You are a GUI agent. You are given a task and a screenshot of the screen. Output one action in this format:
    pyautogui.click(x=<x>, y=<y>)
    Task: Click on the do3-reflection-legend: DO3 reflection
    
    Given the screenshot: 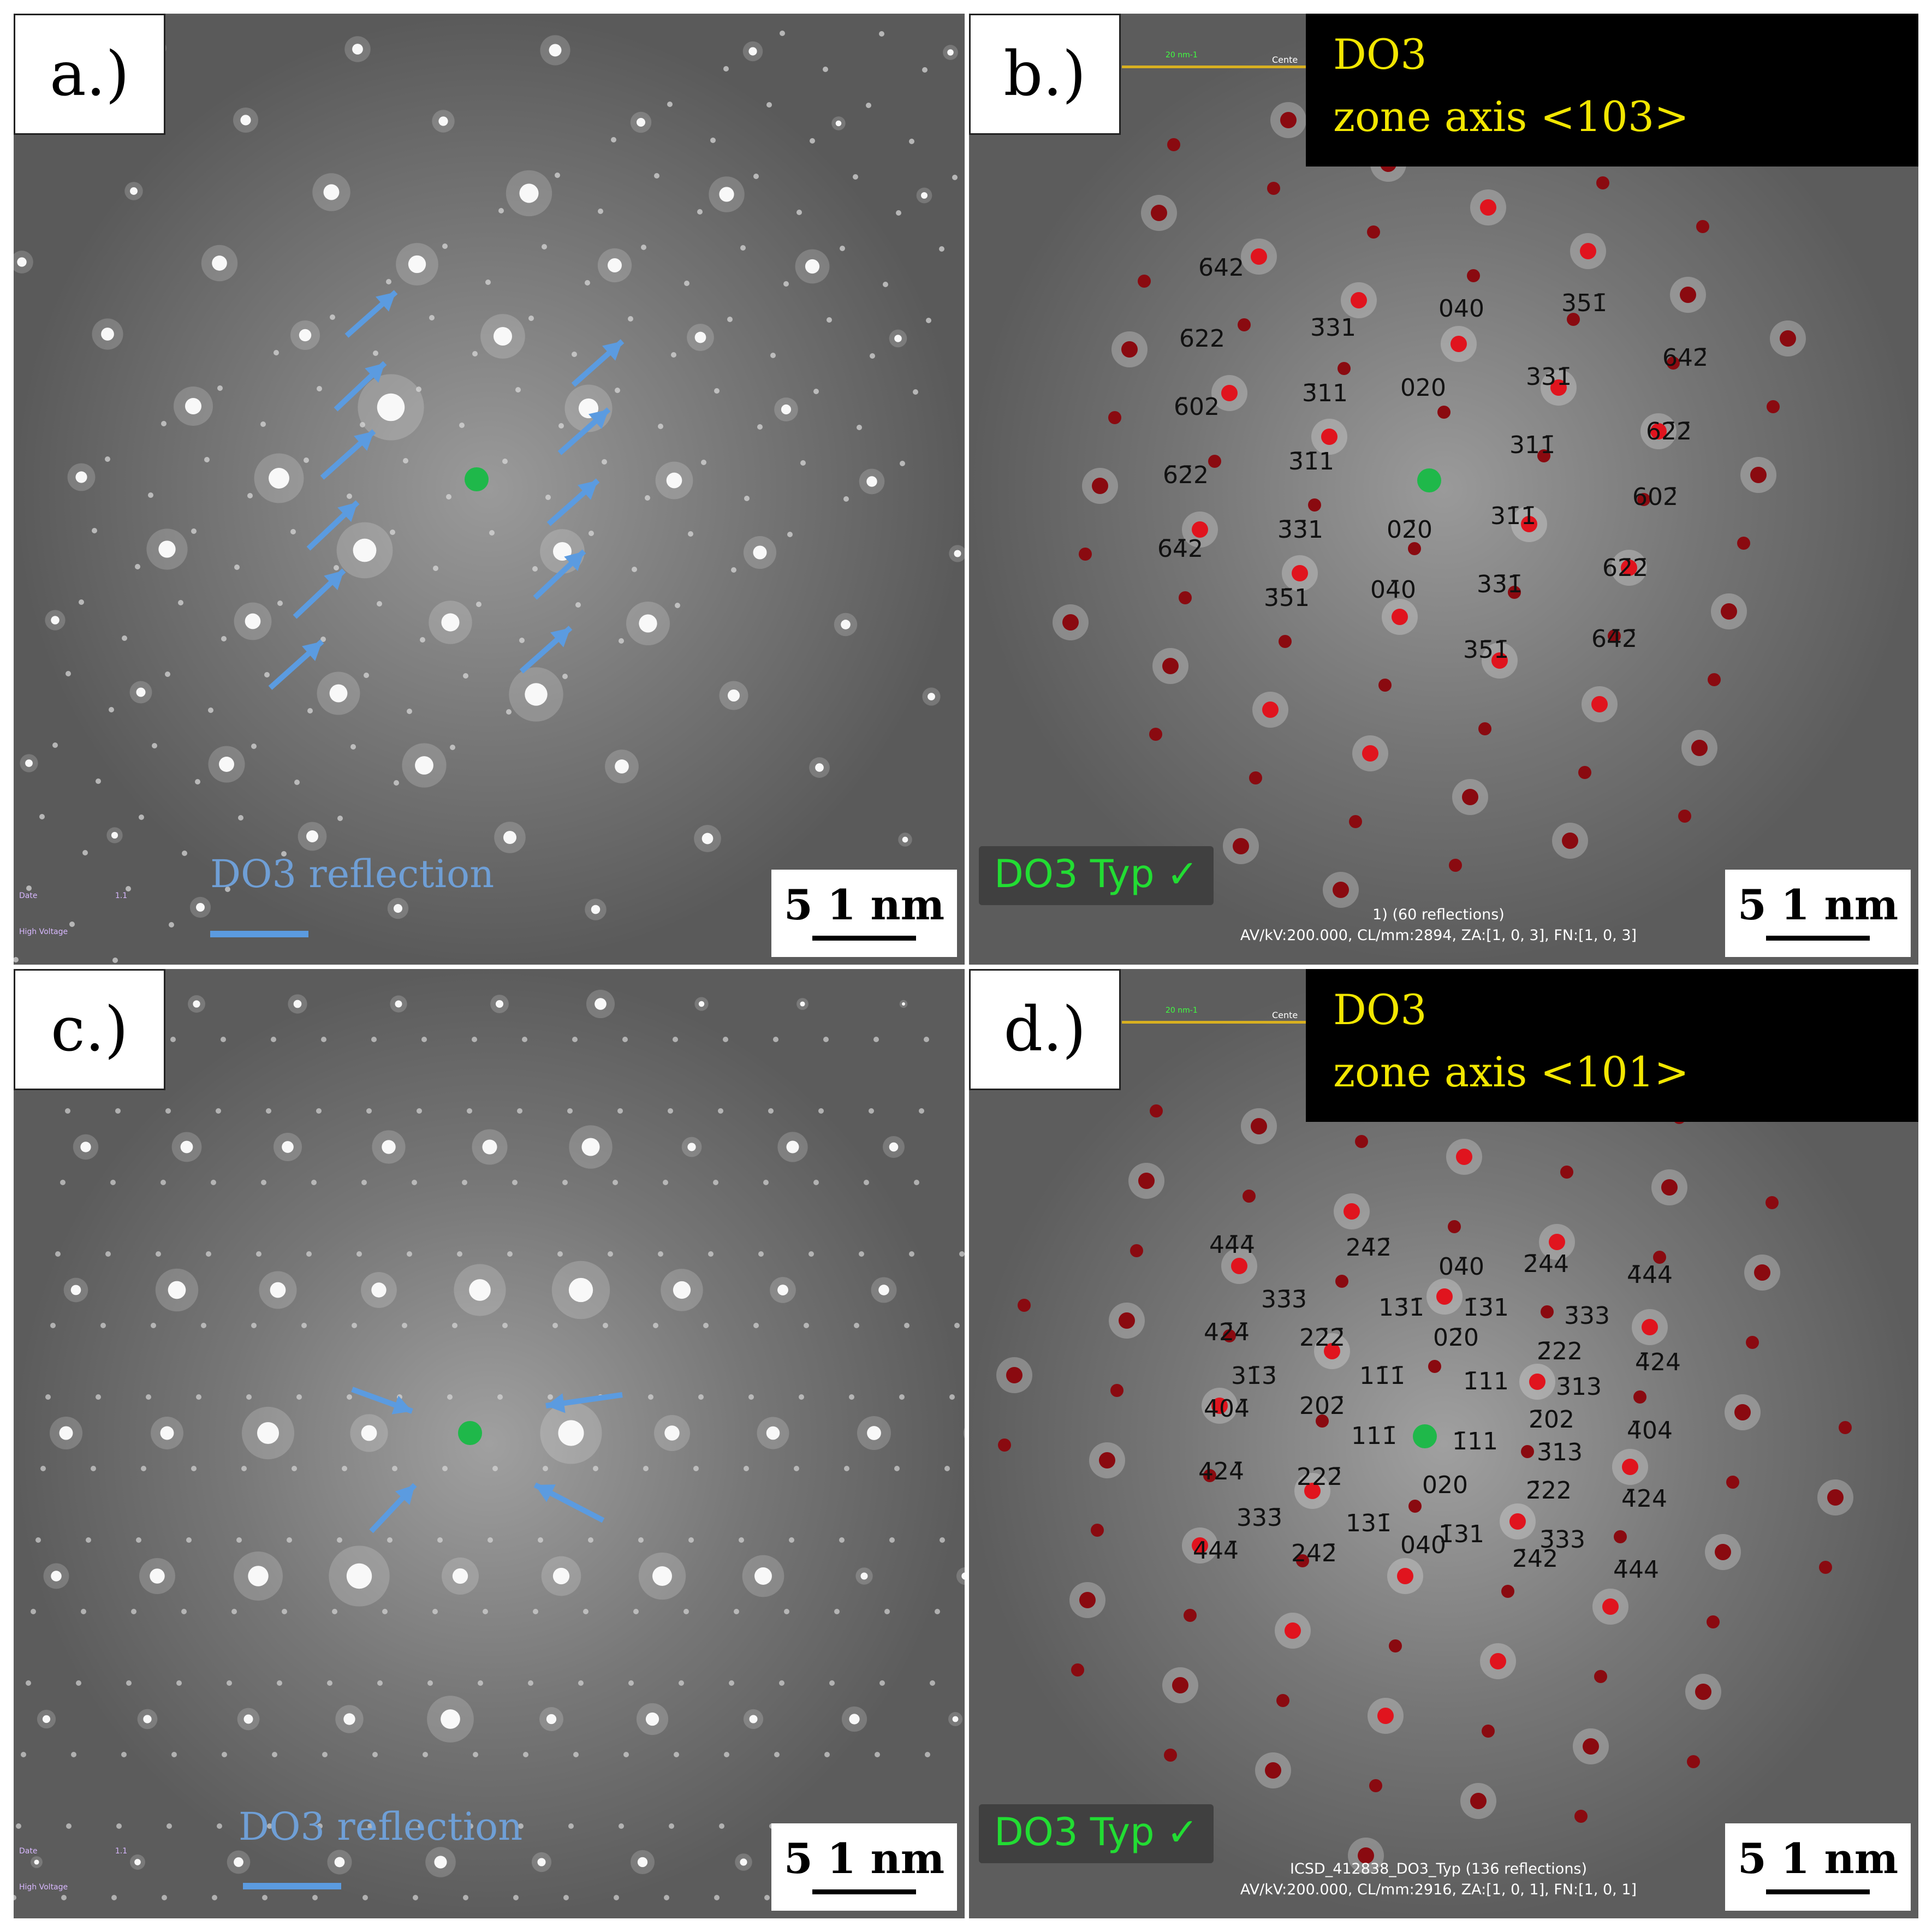 What is the action you would take?
    pyautogui.click(x=352, y=874)
    